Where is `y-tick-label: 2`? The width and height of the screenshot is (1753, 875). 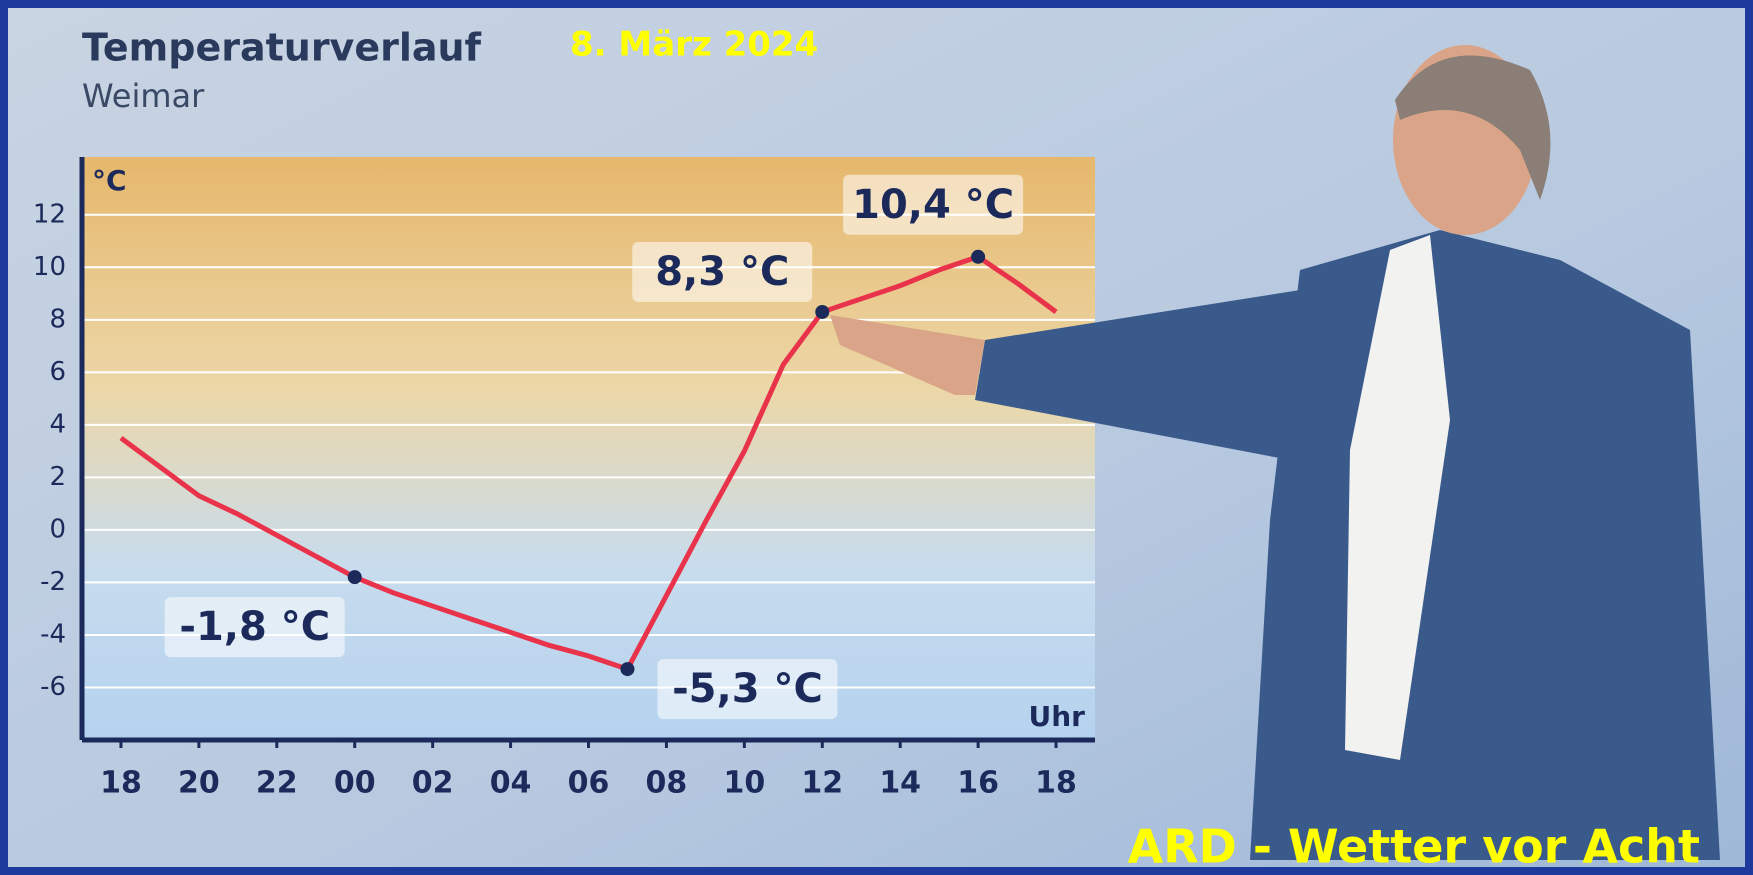 y-tick-label: 2 is located at coordinates (57, 477).